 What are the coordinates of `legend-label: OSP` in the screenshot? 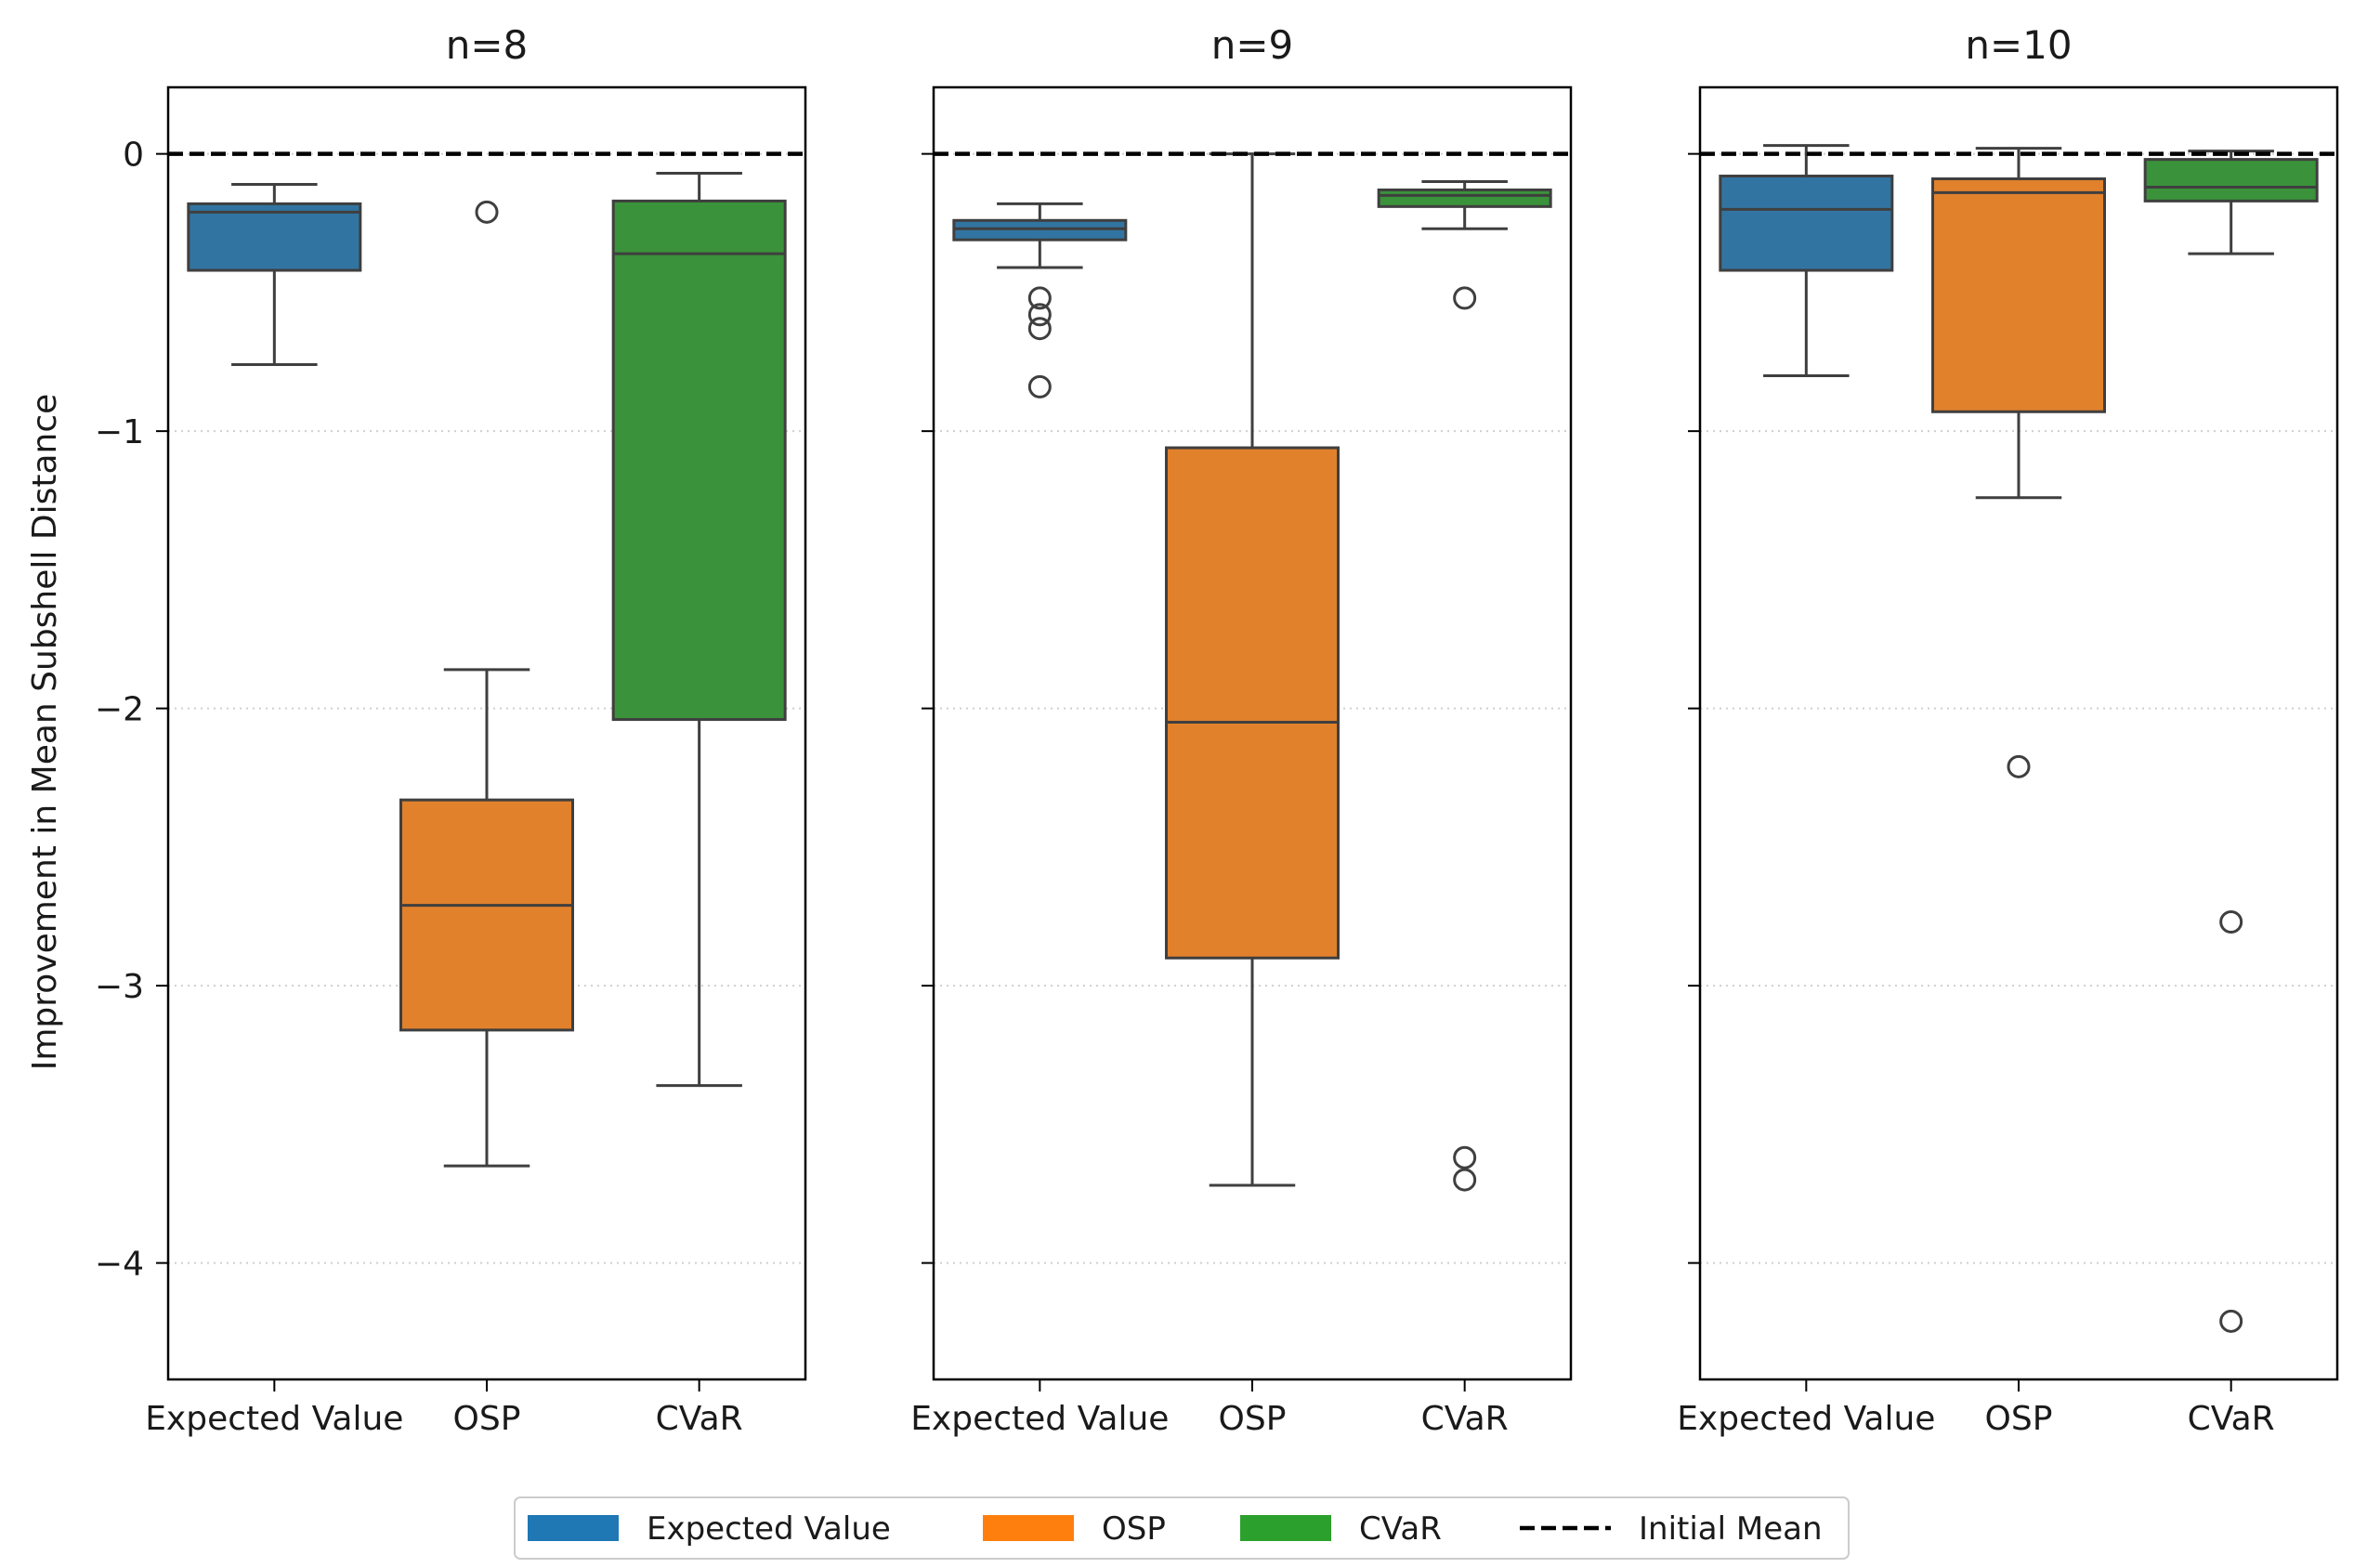 It's located at (1134, 1529).